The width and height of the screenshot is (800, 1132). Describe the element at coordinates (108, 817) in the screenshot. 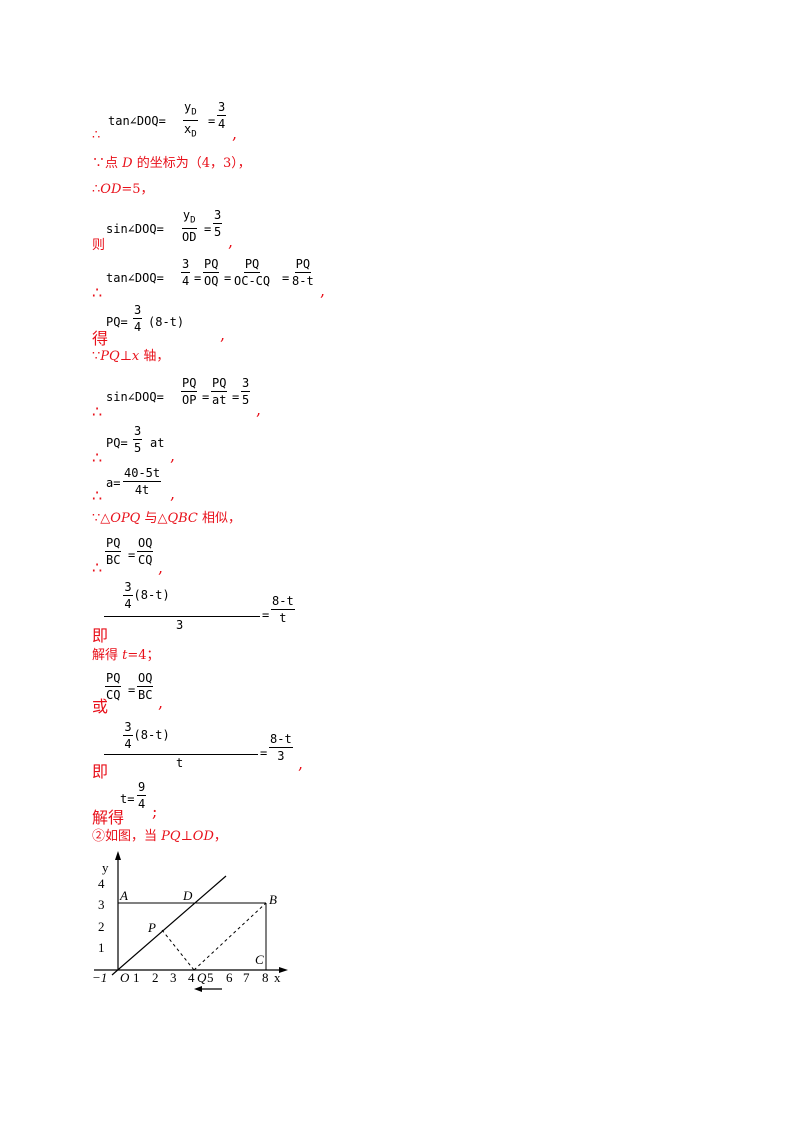

I see `prefix: 解得` at that location.